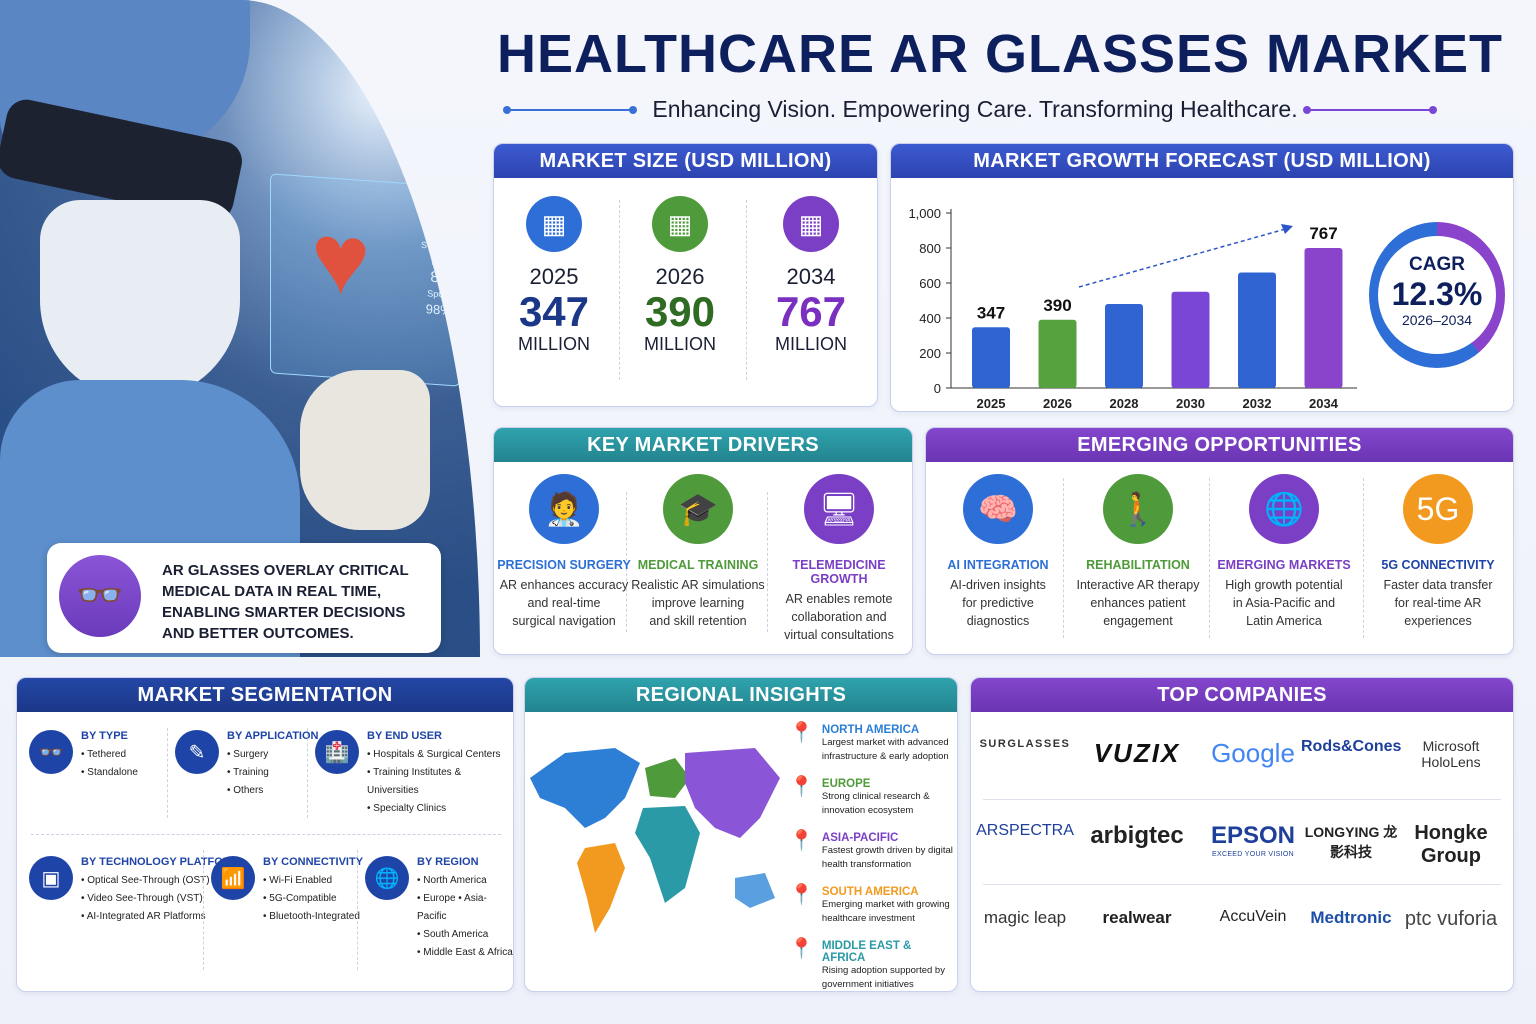  Describe the element at coordinates (732, 793) in the screenshot. I see `map-asia` at that location.